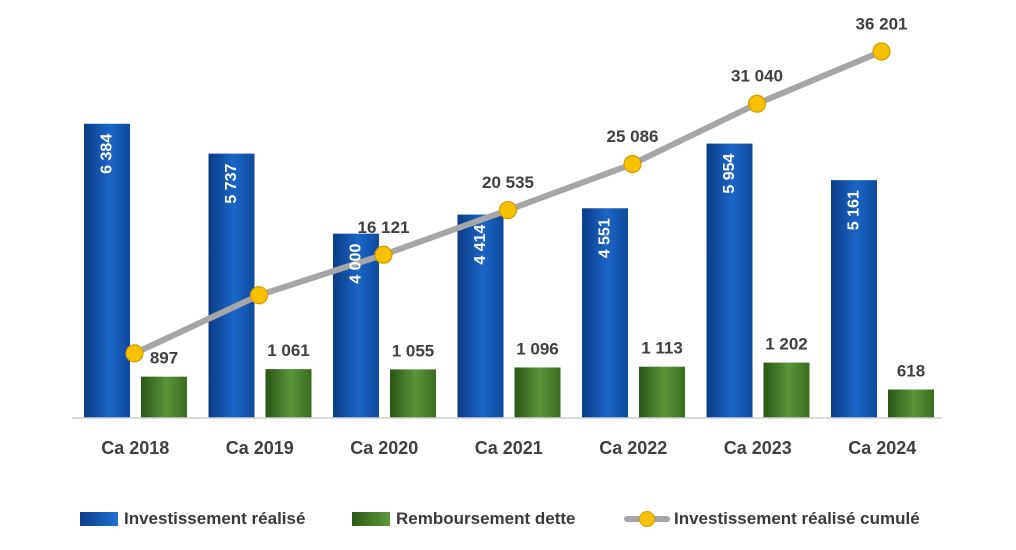  What do you see at coordinates (371, 519) in the screenshot?
I see `legend-swatch-green-bar` at bounding box center [371, 519].